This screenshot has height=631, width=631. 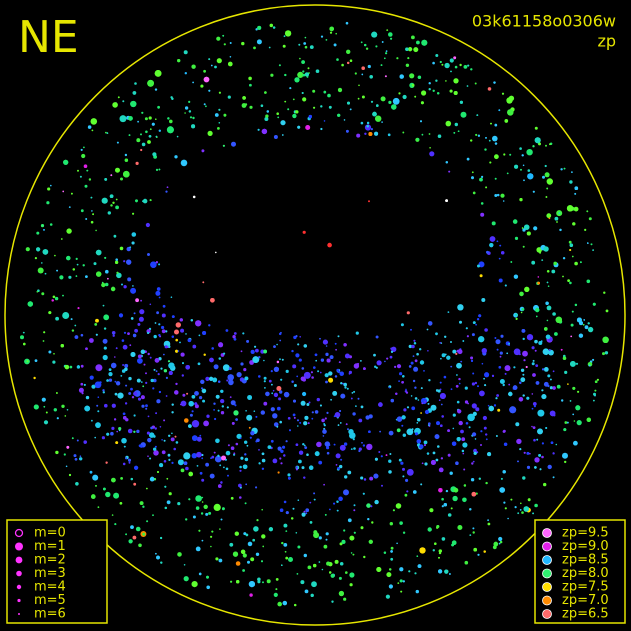 What do you see at coordinates (19, 533) in the screenshot?
I see `legend-symbol` at bounding box center [19, 533].